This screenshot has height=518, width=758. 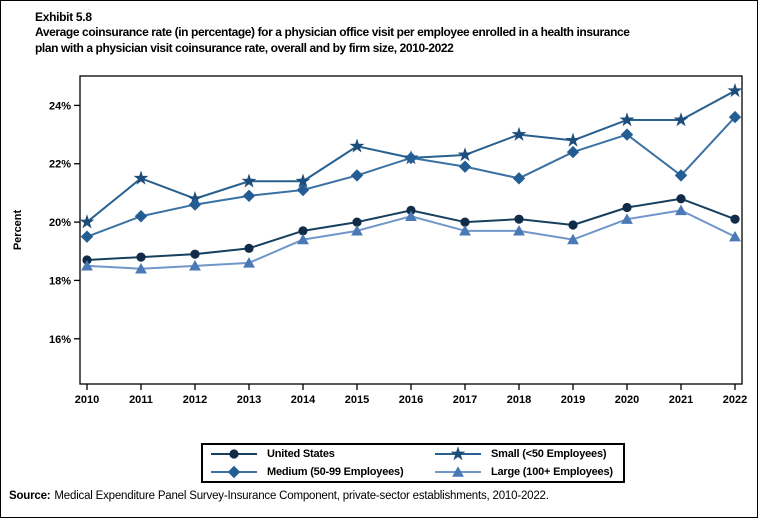 I want to click on series-united-states, so click(x=411, y=229).